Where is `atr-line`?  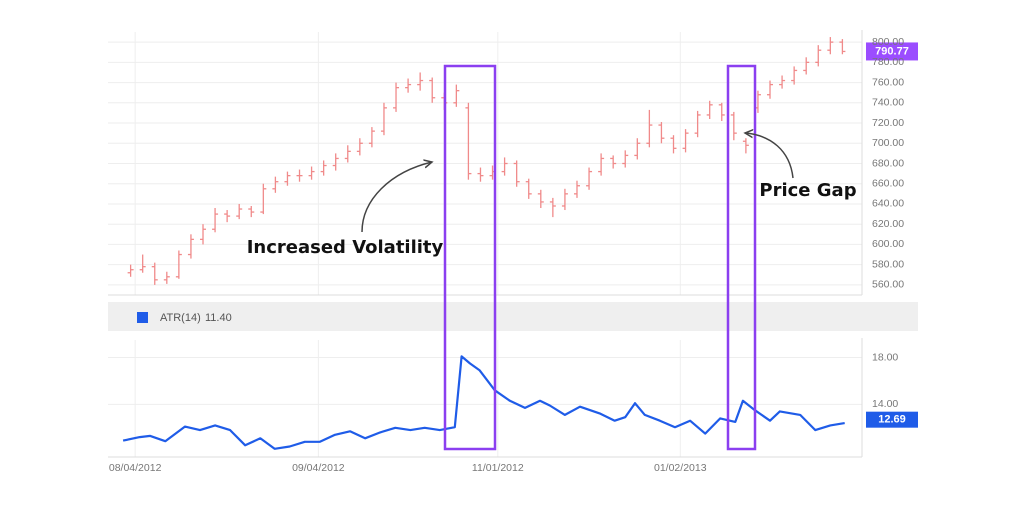
atr-line is located at coordinates (483, 402).